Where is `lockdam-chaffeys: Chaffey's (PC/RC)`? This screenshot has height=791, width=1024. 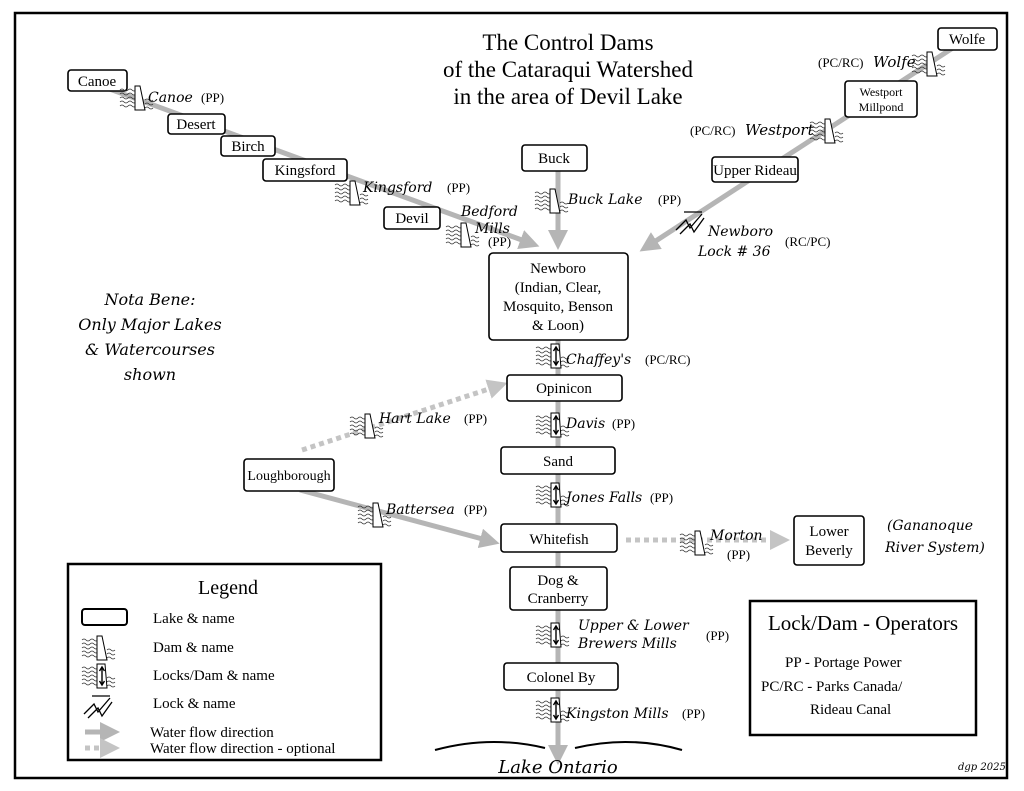 lockdam-chaffeys: Chaffey's (PC/RC) is located at coordinates (613, 356).